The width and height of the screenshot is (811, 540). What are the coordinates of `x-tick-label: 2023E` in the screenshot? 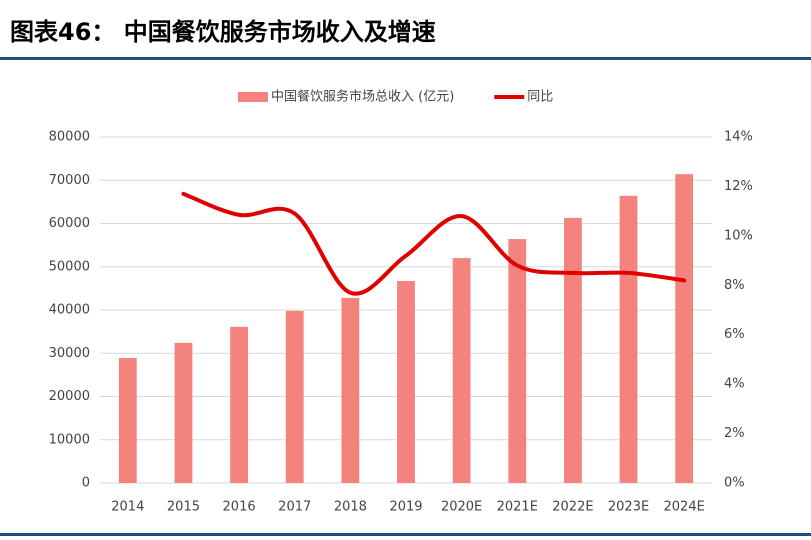 It's located at (628, 507).